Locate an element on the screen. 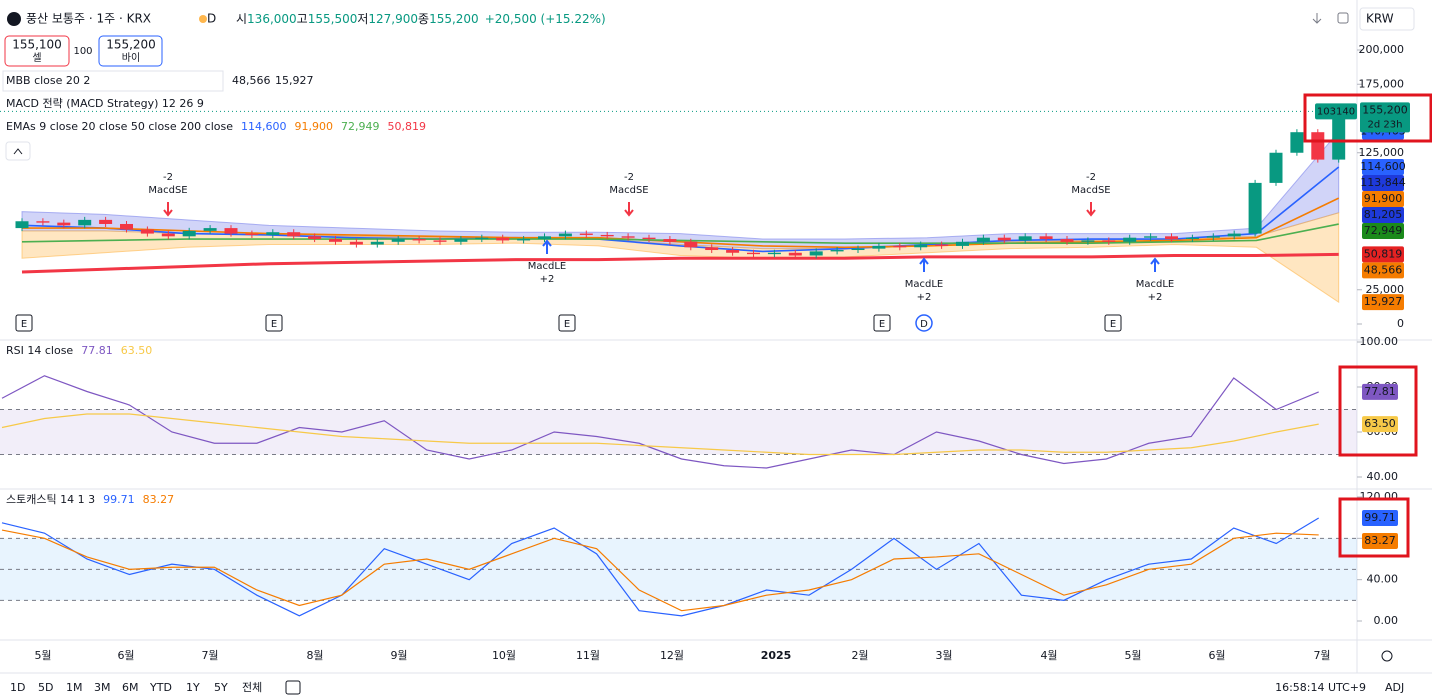 The height and width of the screenshot is (700, 1432). range-button: 1Y is located at coordinates (193, 687).